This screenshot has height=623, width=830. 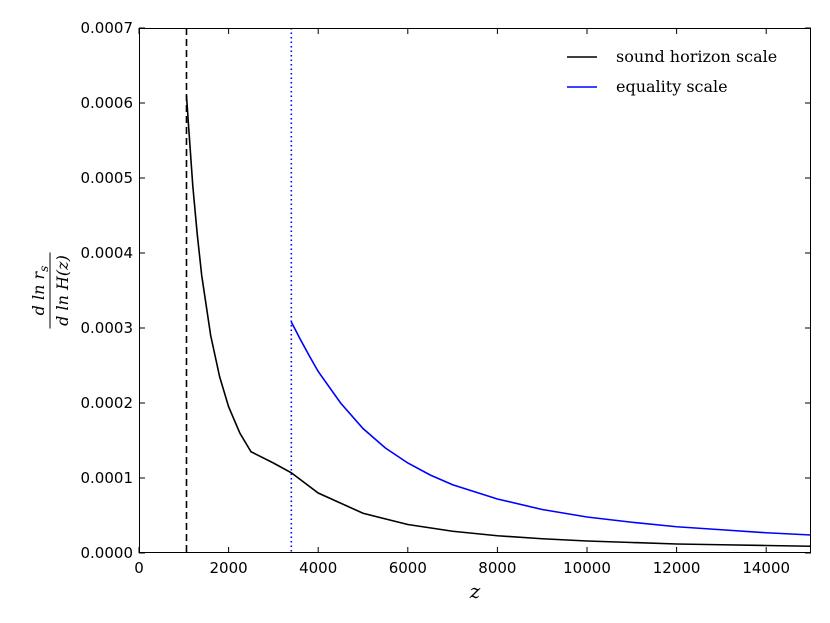 What do you see at coordinates (139, 568) in the screenshot?
I see `x-tick-label: 0` at bounding box center [139, 568].